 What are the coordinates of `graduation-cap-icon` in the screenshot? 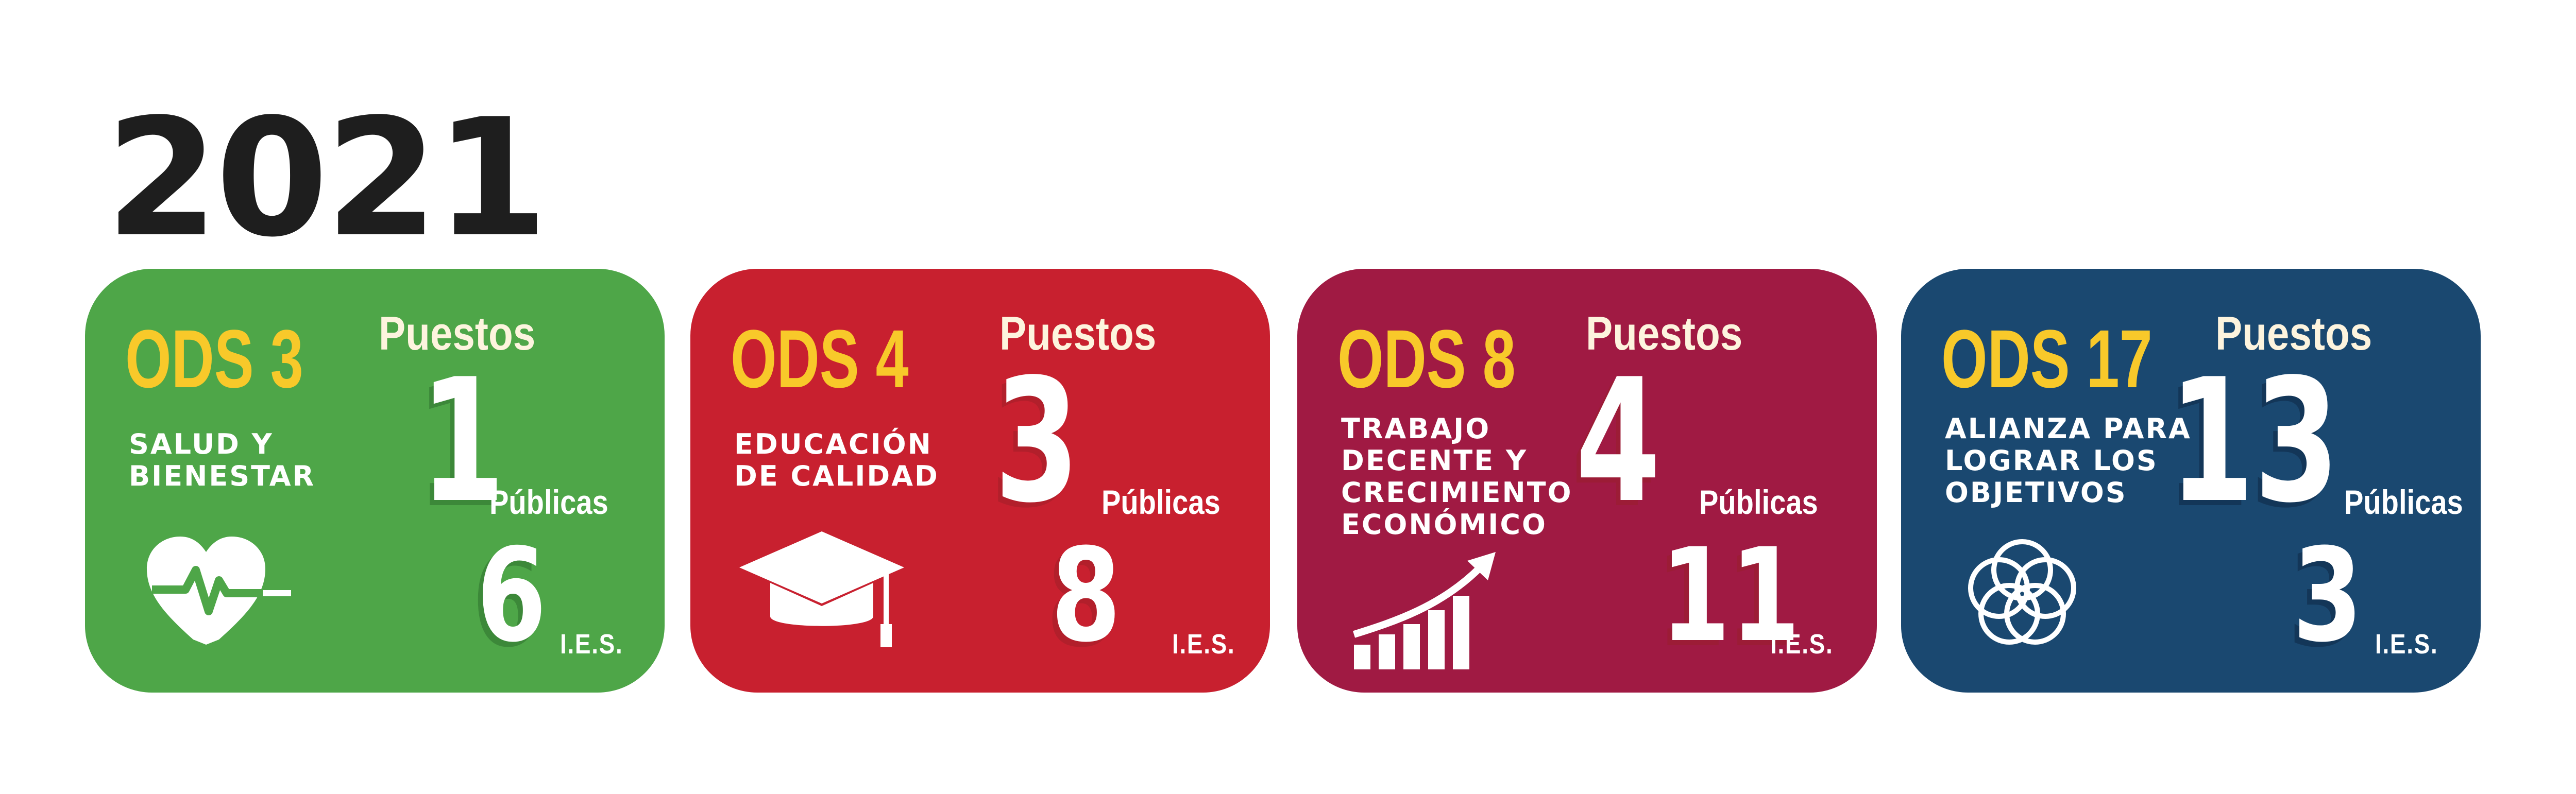 It's located at (824, 589).